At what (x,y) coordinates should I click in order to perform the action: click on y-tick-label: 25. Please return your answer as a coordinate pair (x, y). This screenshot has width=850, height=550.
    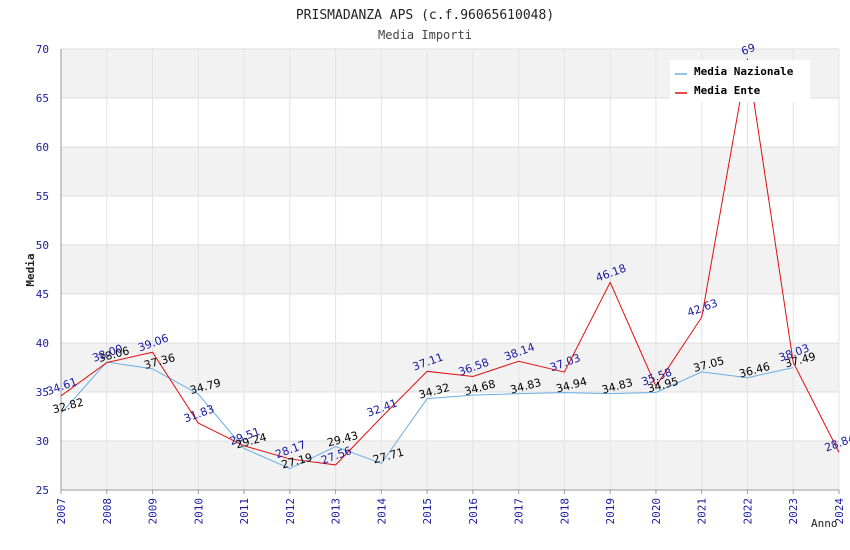
    Looking at the image, I should click on (42, 490).